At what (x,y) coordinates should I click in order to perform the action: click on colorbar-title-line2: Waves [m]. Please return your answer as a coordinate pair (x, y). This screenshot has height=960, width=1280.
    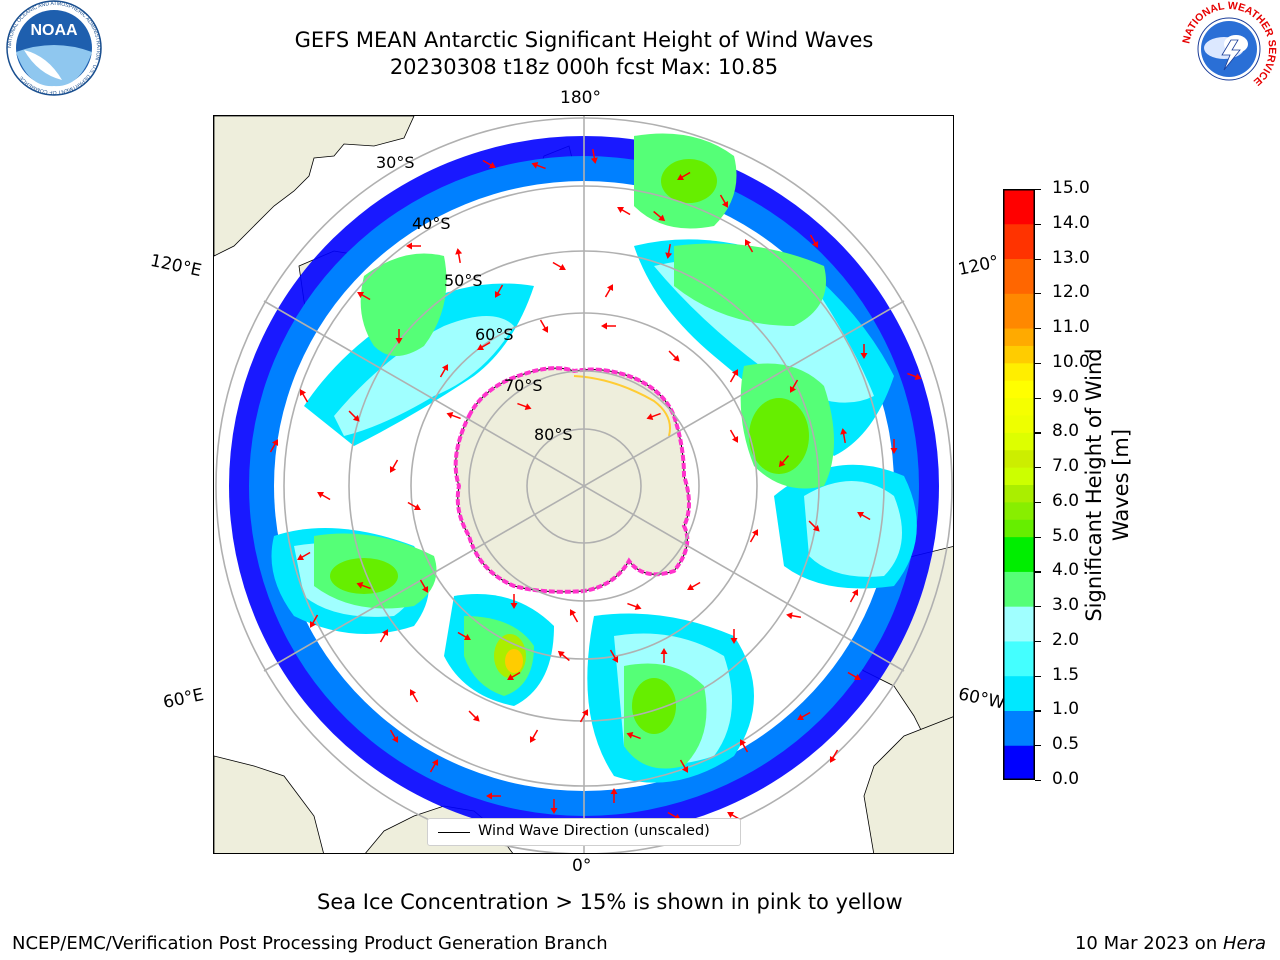
    Looking at the image, I should click on (1121, 485).